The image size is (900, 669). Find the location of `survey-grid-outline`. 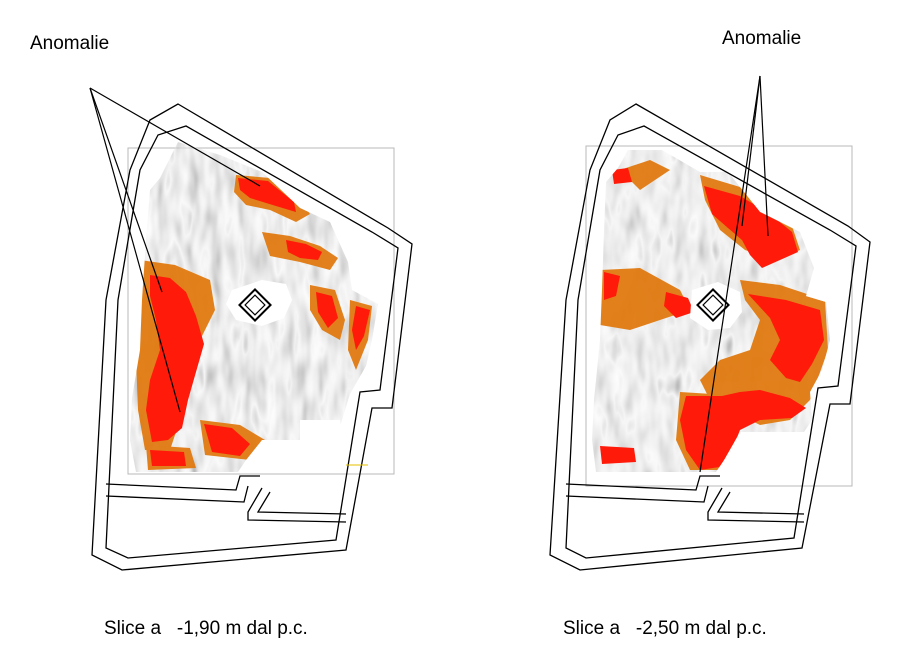

survey-grid-outline is located at coordinates (261, 311).